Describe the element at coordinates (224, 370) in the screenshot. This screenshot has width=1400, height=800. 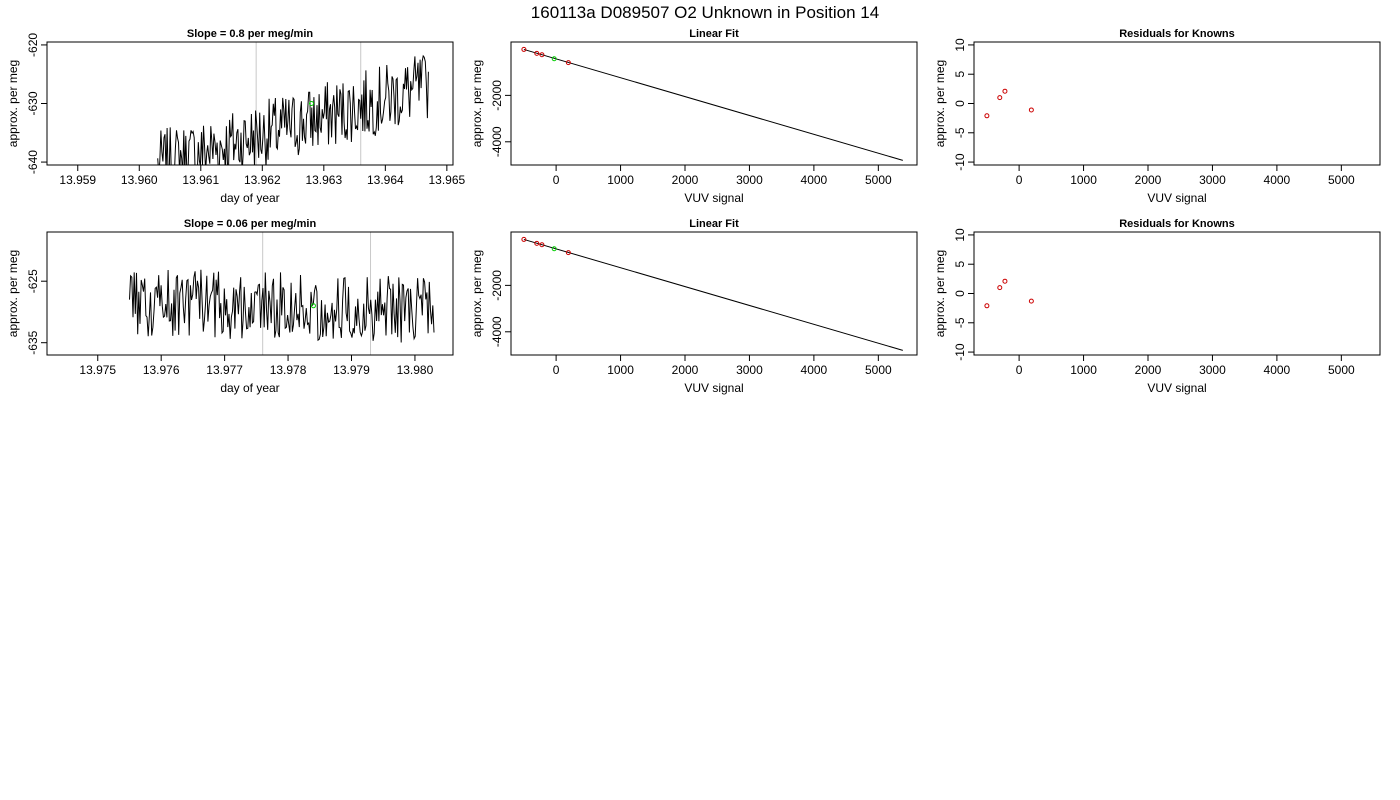
I see `x-tick-label: 13.977` at that location.